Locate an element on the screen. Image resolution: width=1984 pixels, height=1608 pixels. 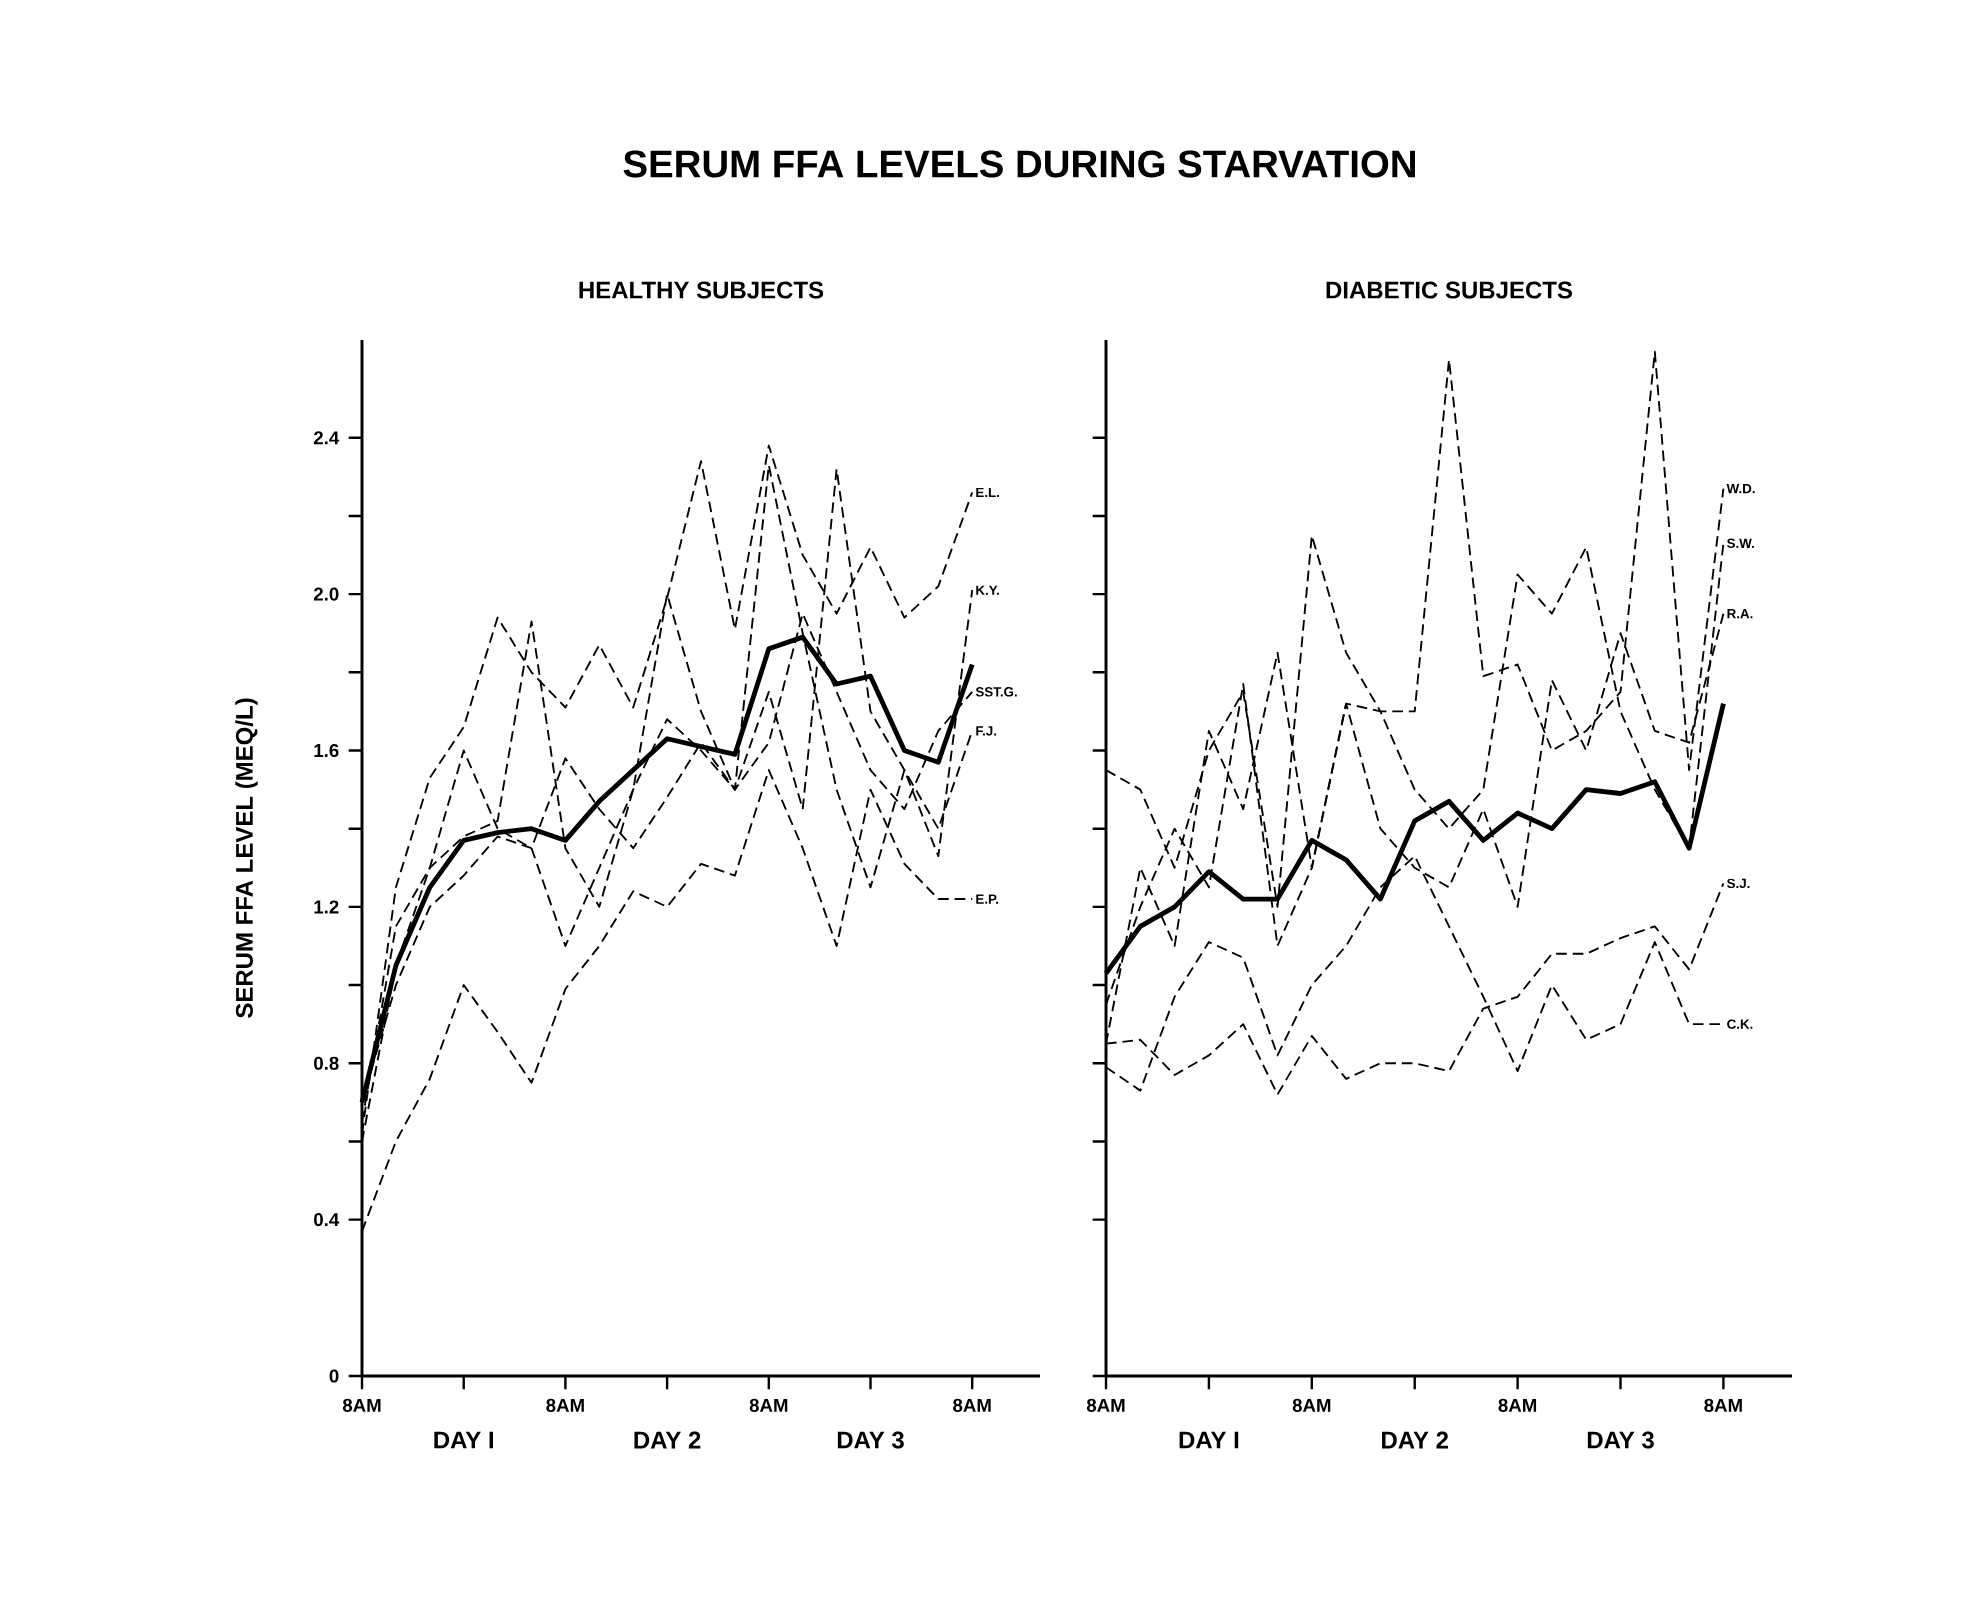
y-tick-label: 0 is located at coordinates (334, 1376).